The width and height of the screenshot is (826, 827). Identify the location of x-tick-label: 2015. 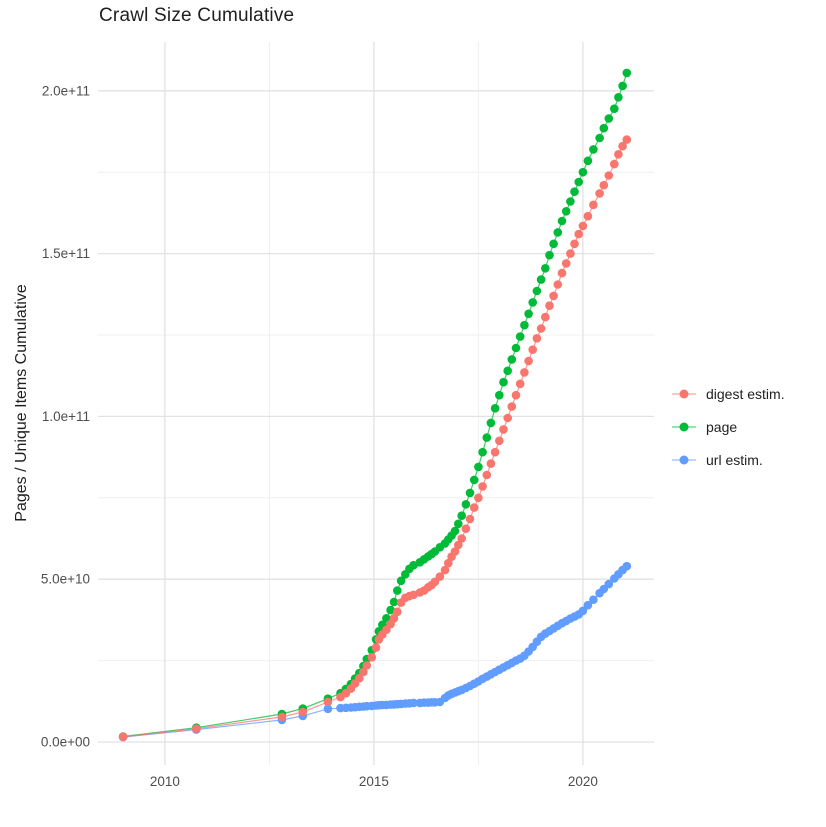
(374, 781).